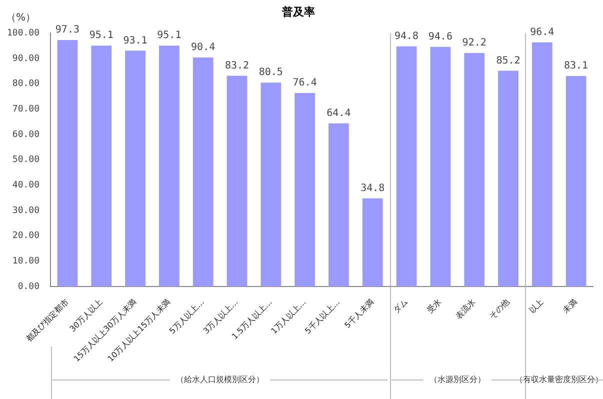 This screenshot has height=399, width=603. What do you see at coordinates (435, 306) in the screenshot?
I see `x-tick-label: 受水` at bounding box center [435, 306].